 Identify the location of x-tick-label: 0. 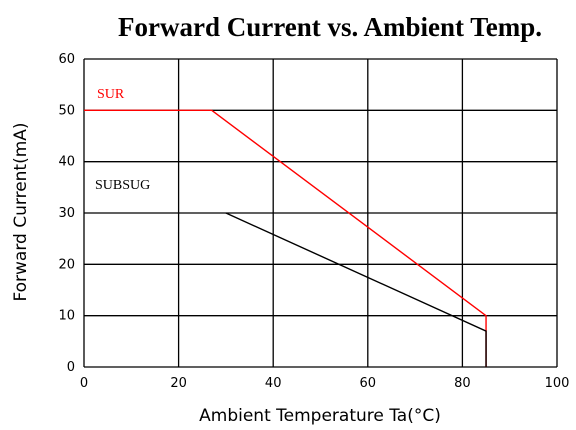
(84, 383).